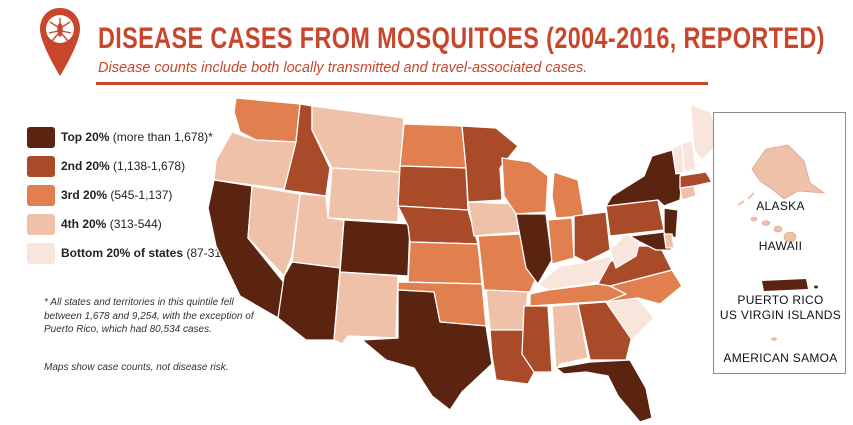  Describe the element at coordinates (274, 231) in the screenshot. I see `state-nevada` at that location.